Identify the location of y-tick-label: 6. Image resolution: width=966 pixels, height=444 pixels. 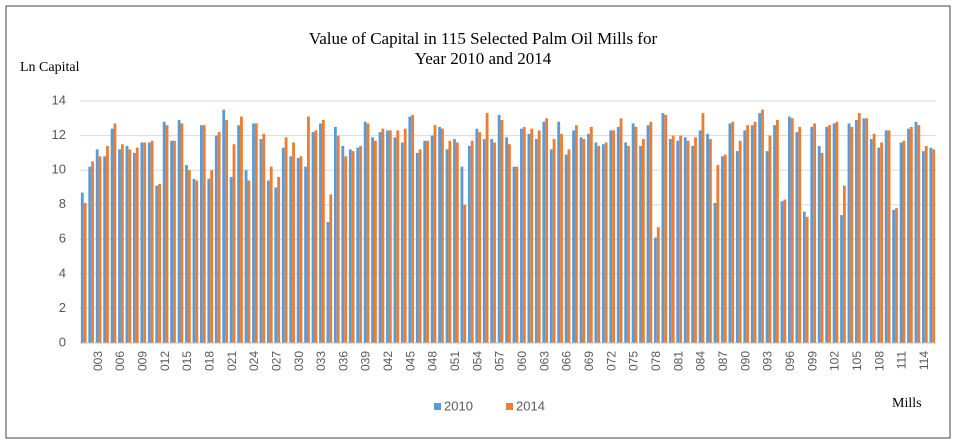
(62, 238).